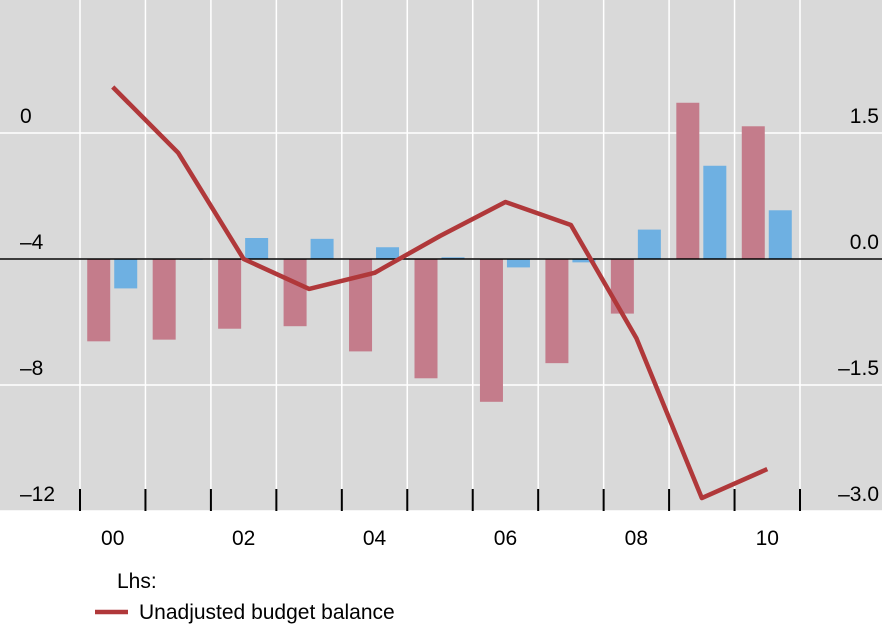 This screenshot has width=882, height=630. Describe the element at coordinates (505, 538) in the screenshot. I see `x-tick-label: 06` at that location.